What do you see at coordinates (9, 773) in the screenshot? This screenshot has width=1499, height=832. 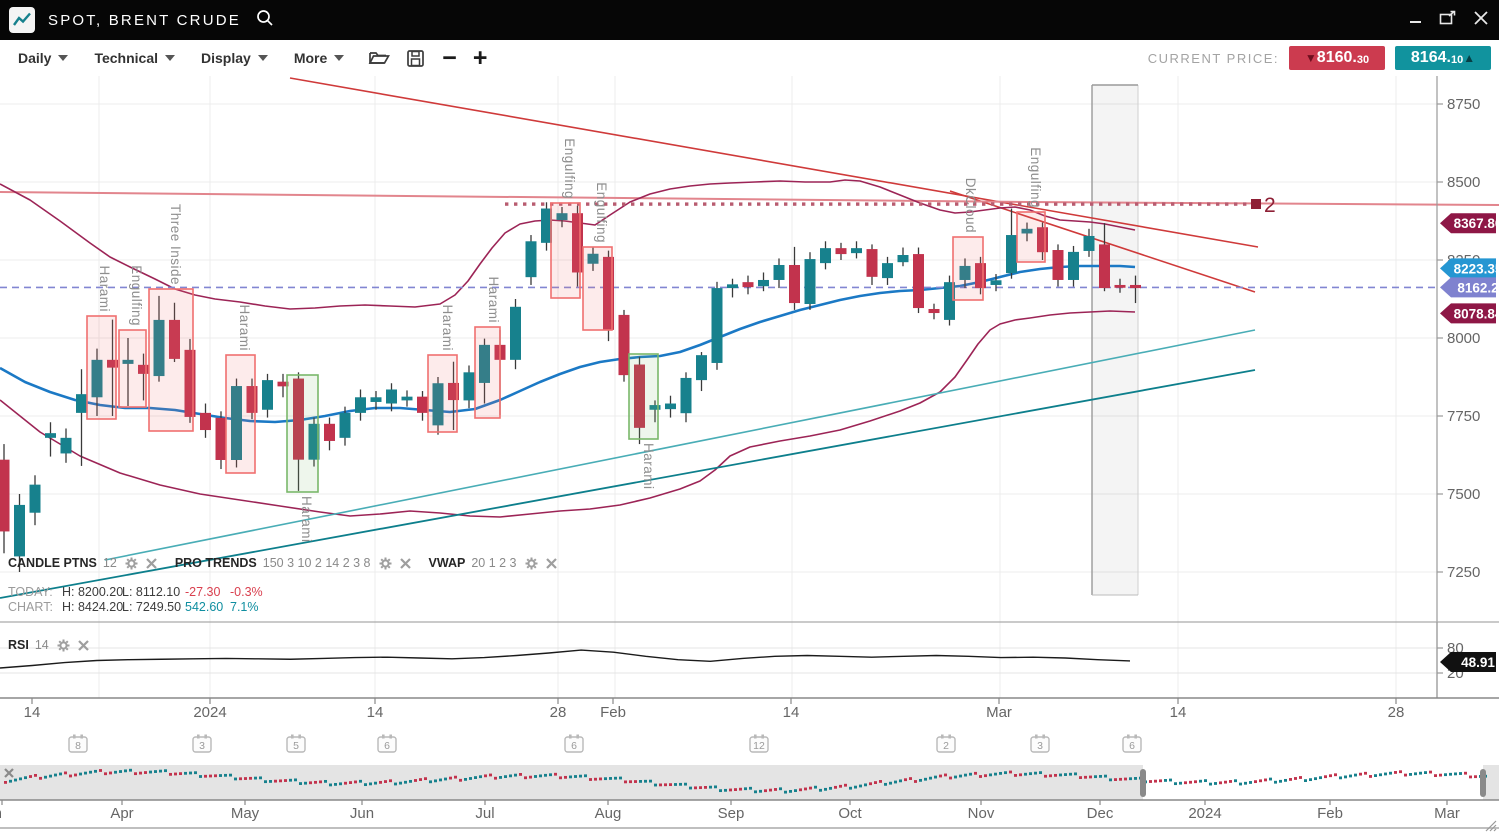 I see `navigator-close-icon` at bounding box center [9, 773].